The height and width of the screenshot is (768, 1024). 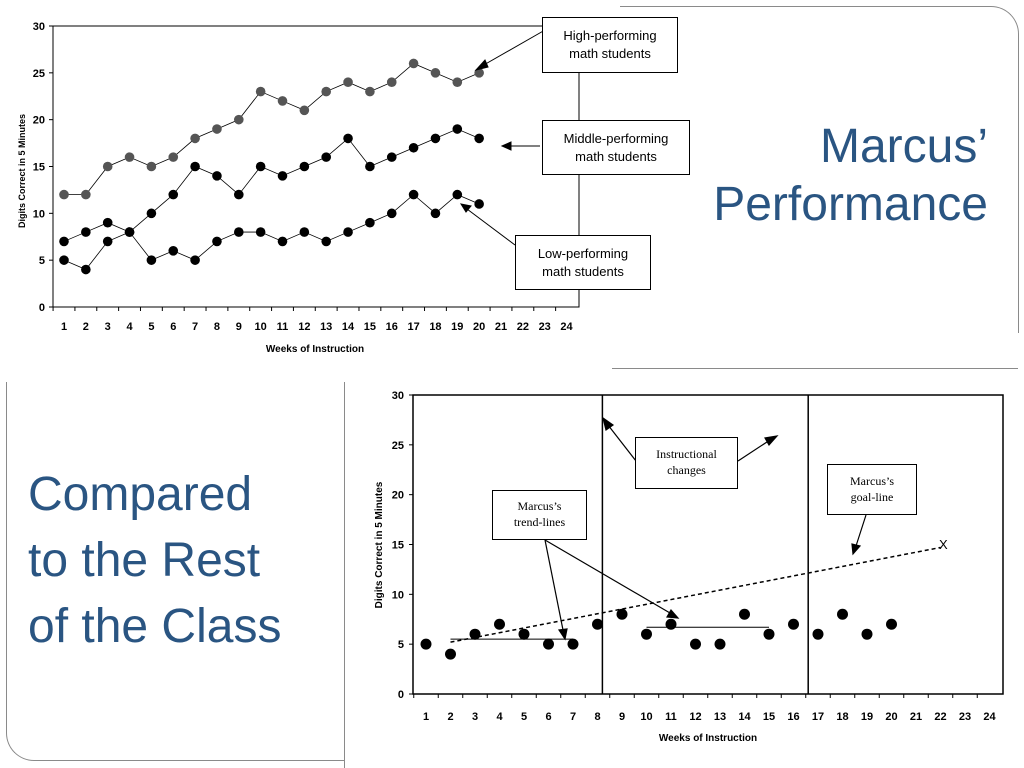 What do you see at coordinates (610, 45) in the screenshot?
I see `callout-high-performing: High-performing math students` at bounding box center [610, 45].